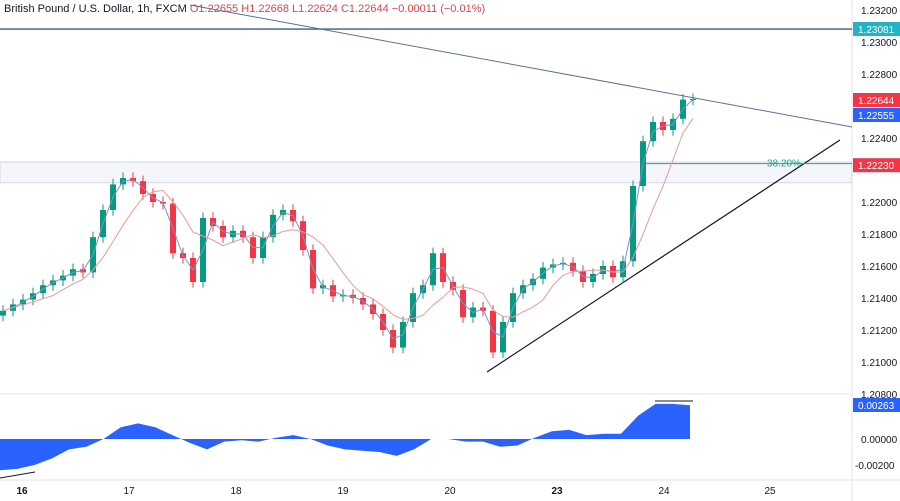 The image size is (900, 501). Describe the element at coordinates (879, 331) in the screenshot. I see `price-tick-label: 1.21200` at that location.